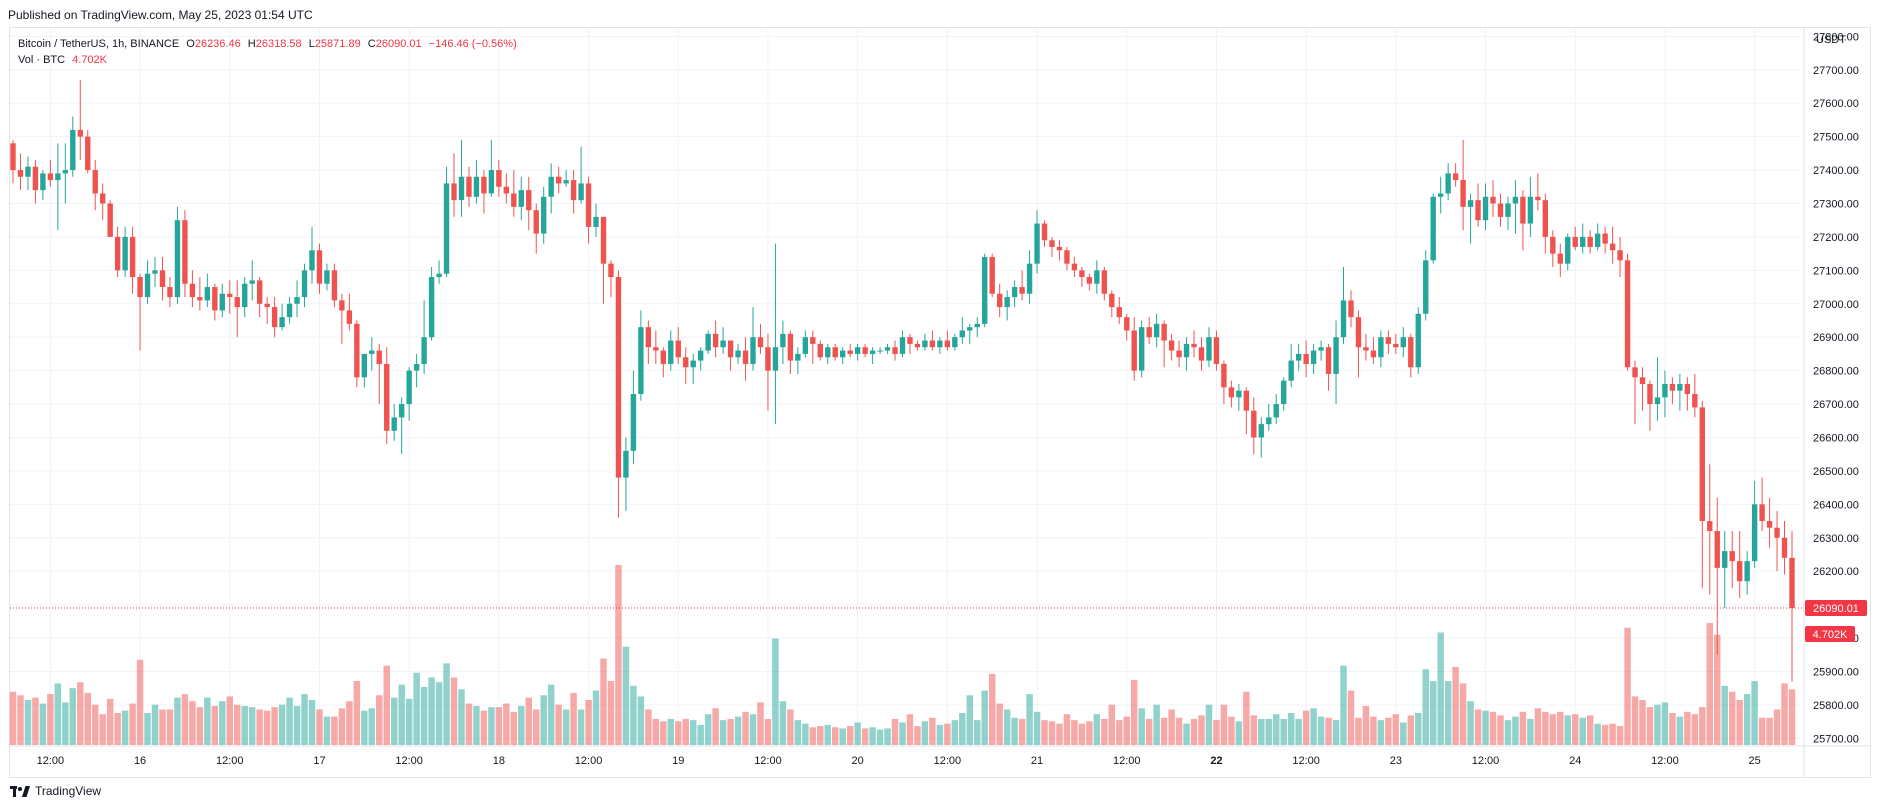 This screenshot has height=809, width=1883. Describe the element at coordinates (1836, 505) in the screenshot. I see `price-tick-label: 26400.00` at that location.